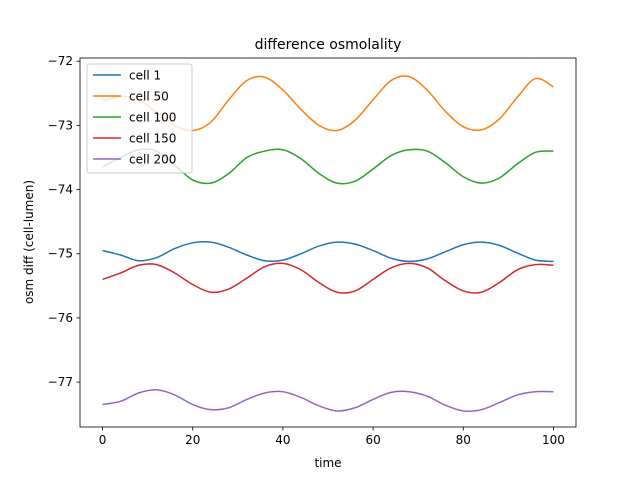 The width and height of the screenshot is (640, 480). I want to click on y-tick-label: −76, so click(60, 318).